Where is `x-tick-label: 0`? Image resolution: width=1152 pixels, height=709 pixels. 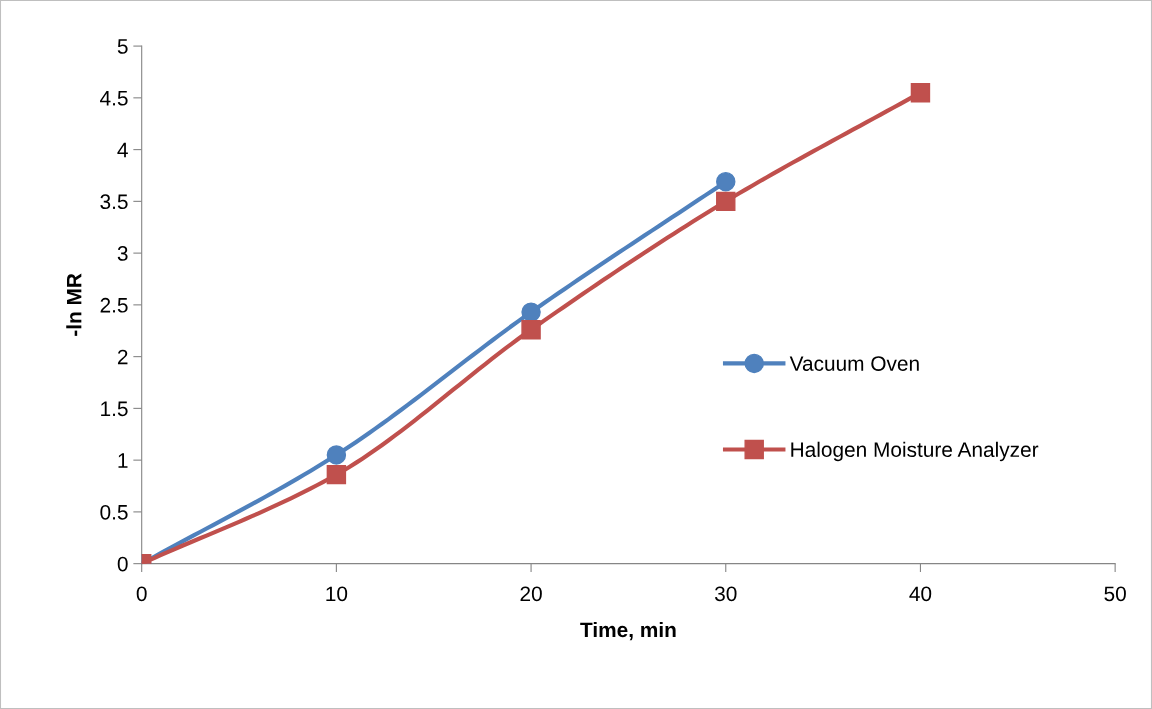 x-tick-label: 0 is located at coordinates (141, 594).